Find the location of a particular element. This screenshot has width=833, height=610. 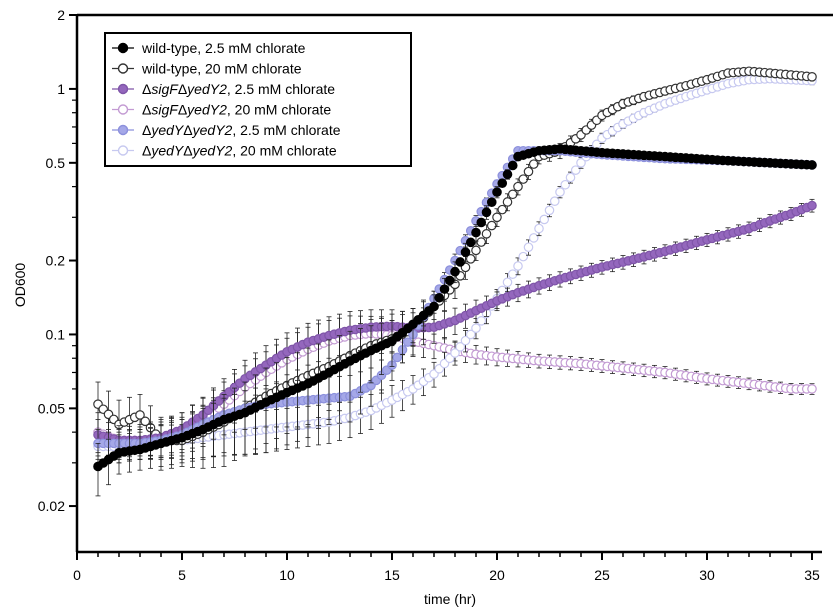

y-tick-label: 0.02 is located at coordinates (51, 506).